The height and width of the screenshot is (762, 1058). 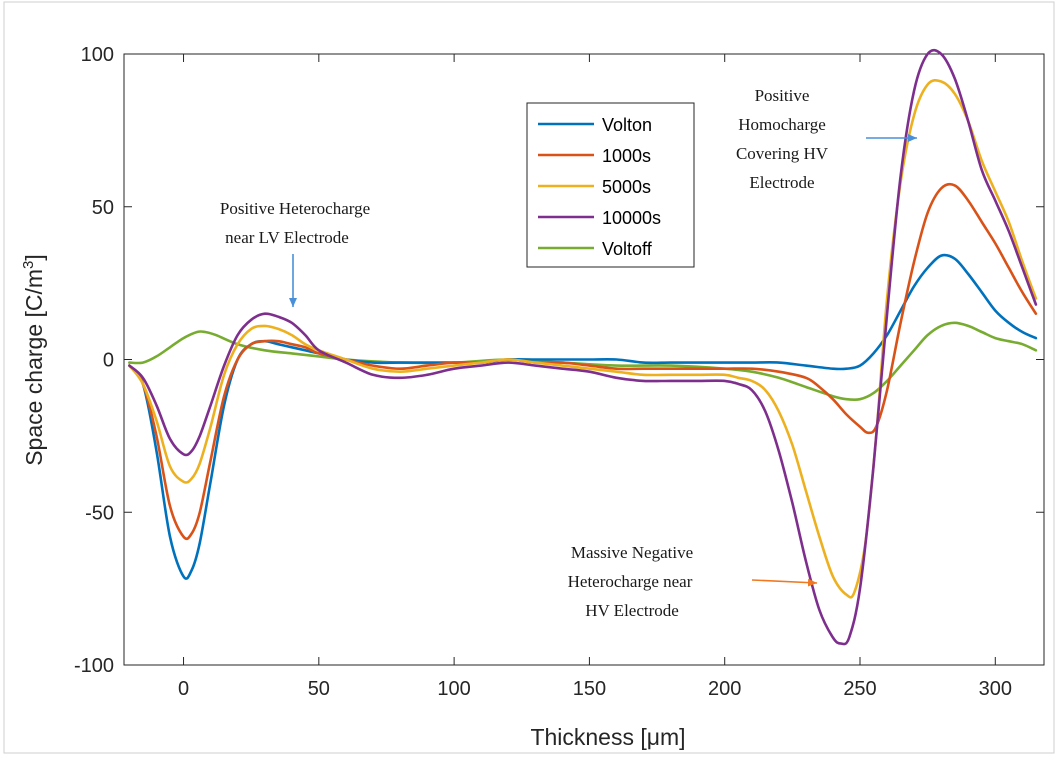 I want to click on legend: Volton 1000s 5000s 10000s Voltoff, so click(x=610, y=185).